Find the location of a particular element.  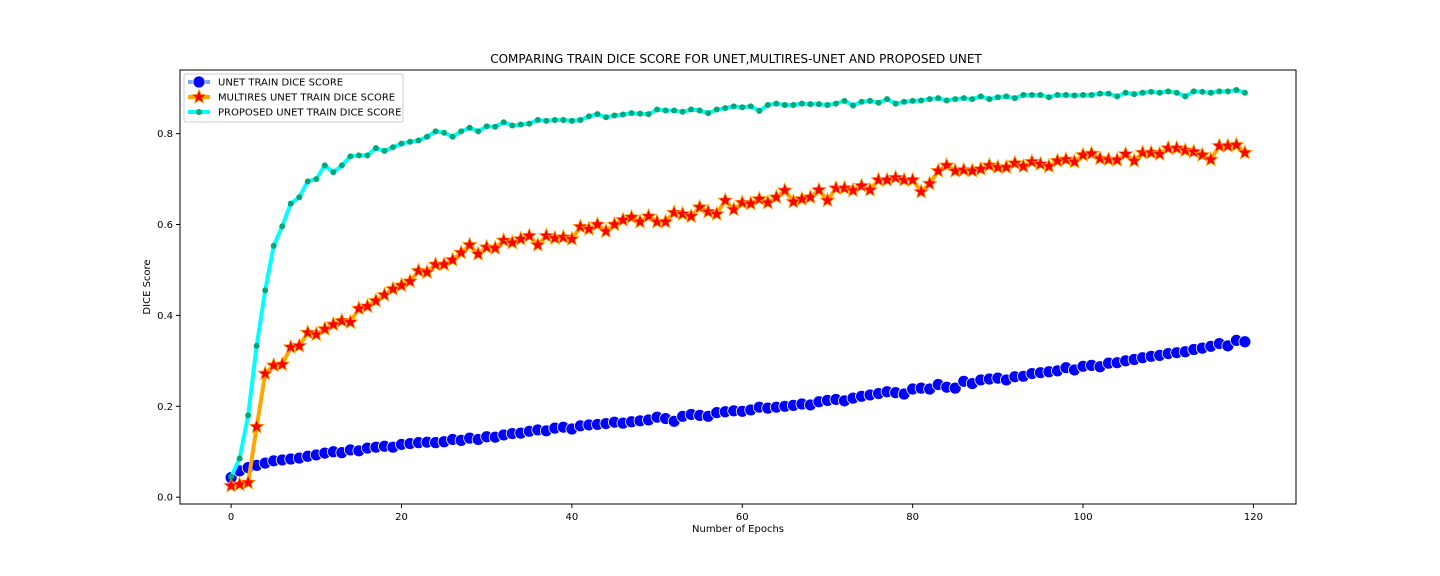

x-tick-label: 120 is located at coordinates (1253, 517).